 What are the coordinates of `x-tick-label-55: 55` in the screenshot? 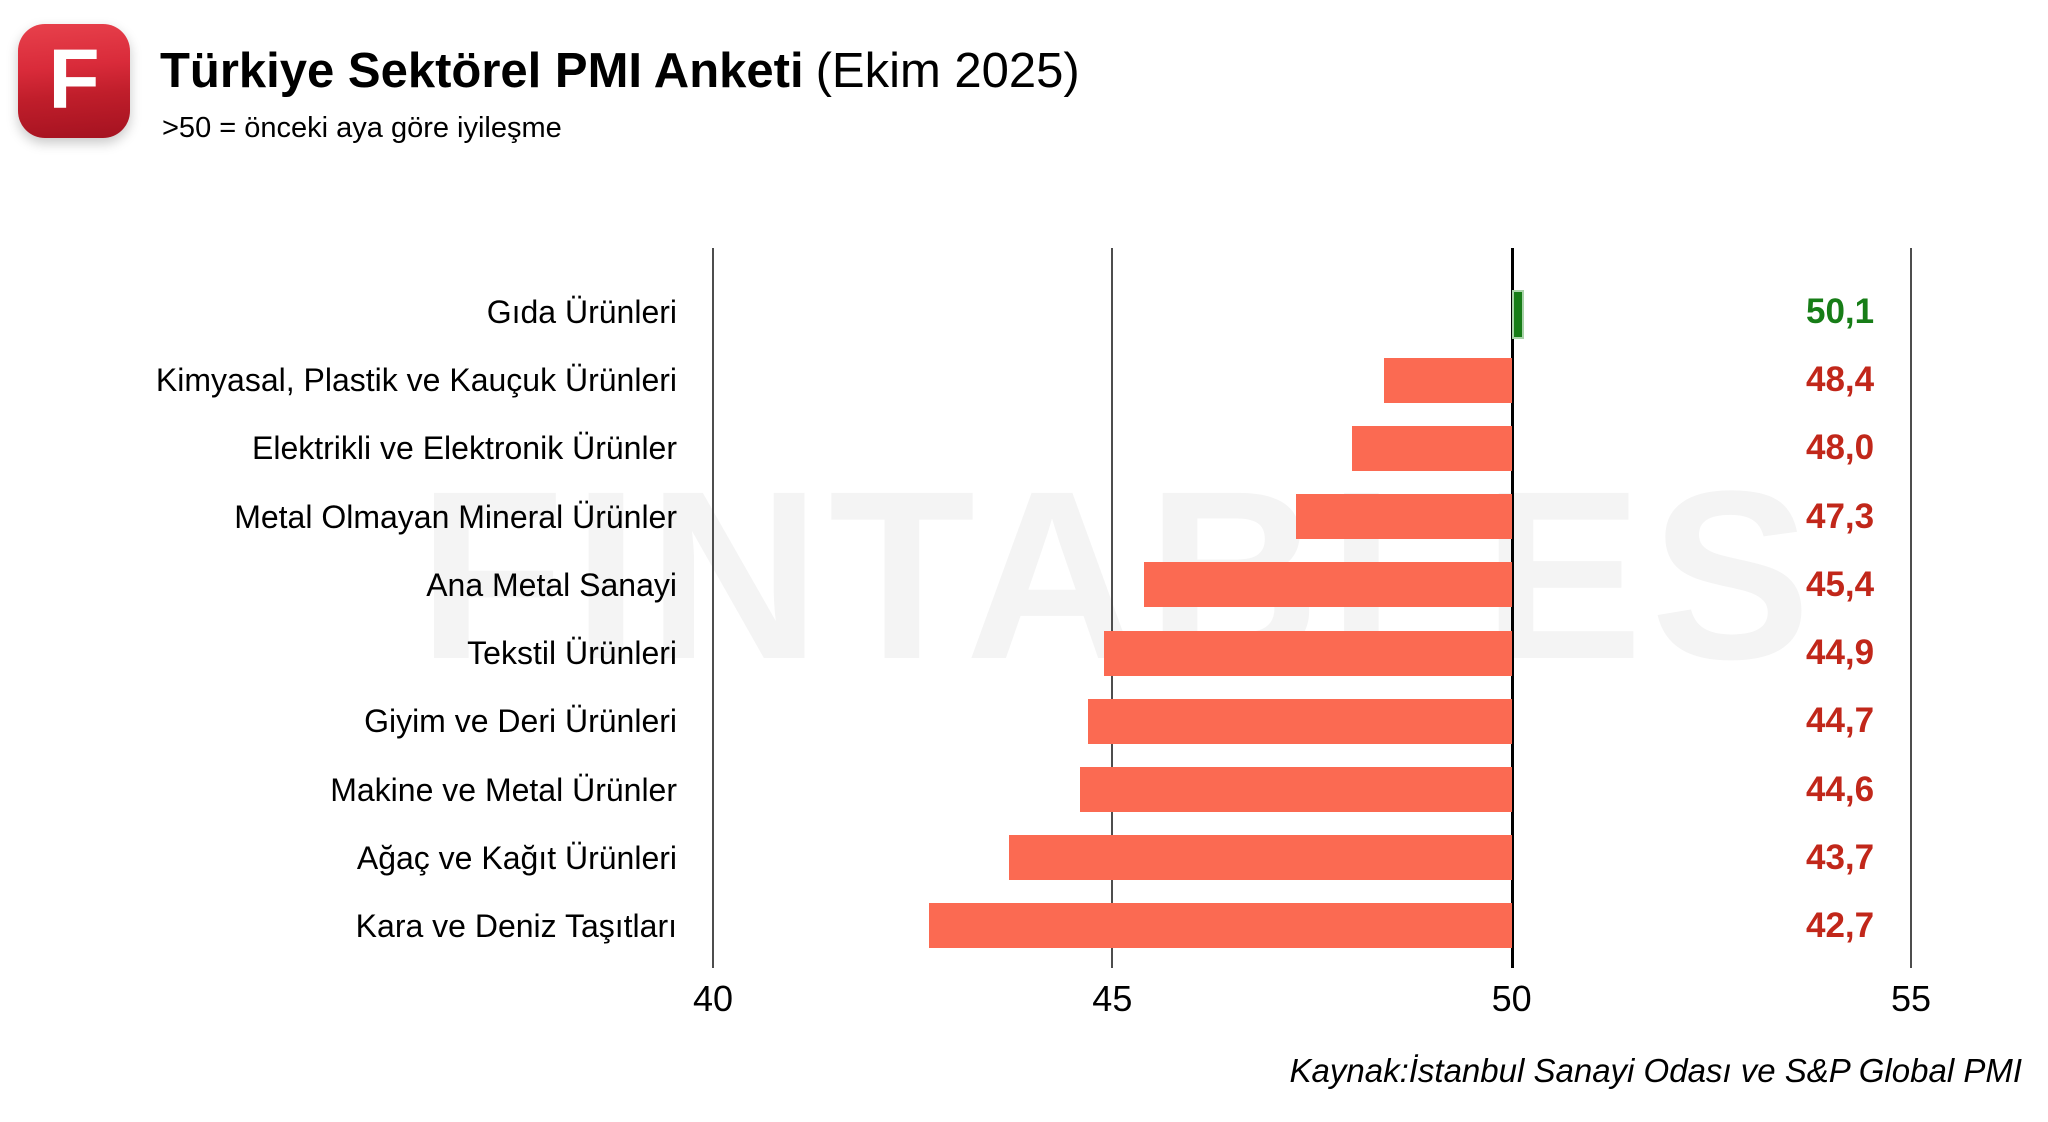 It's located at (1911, 998).